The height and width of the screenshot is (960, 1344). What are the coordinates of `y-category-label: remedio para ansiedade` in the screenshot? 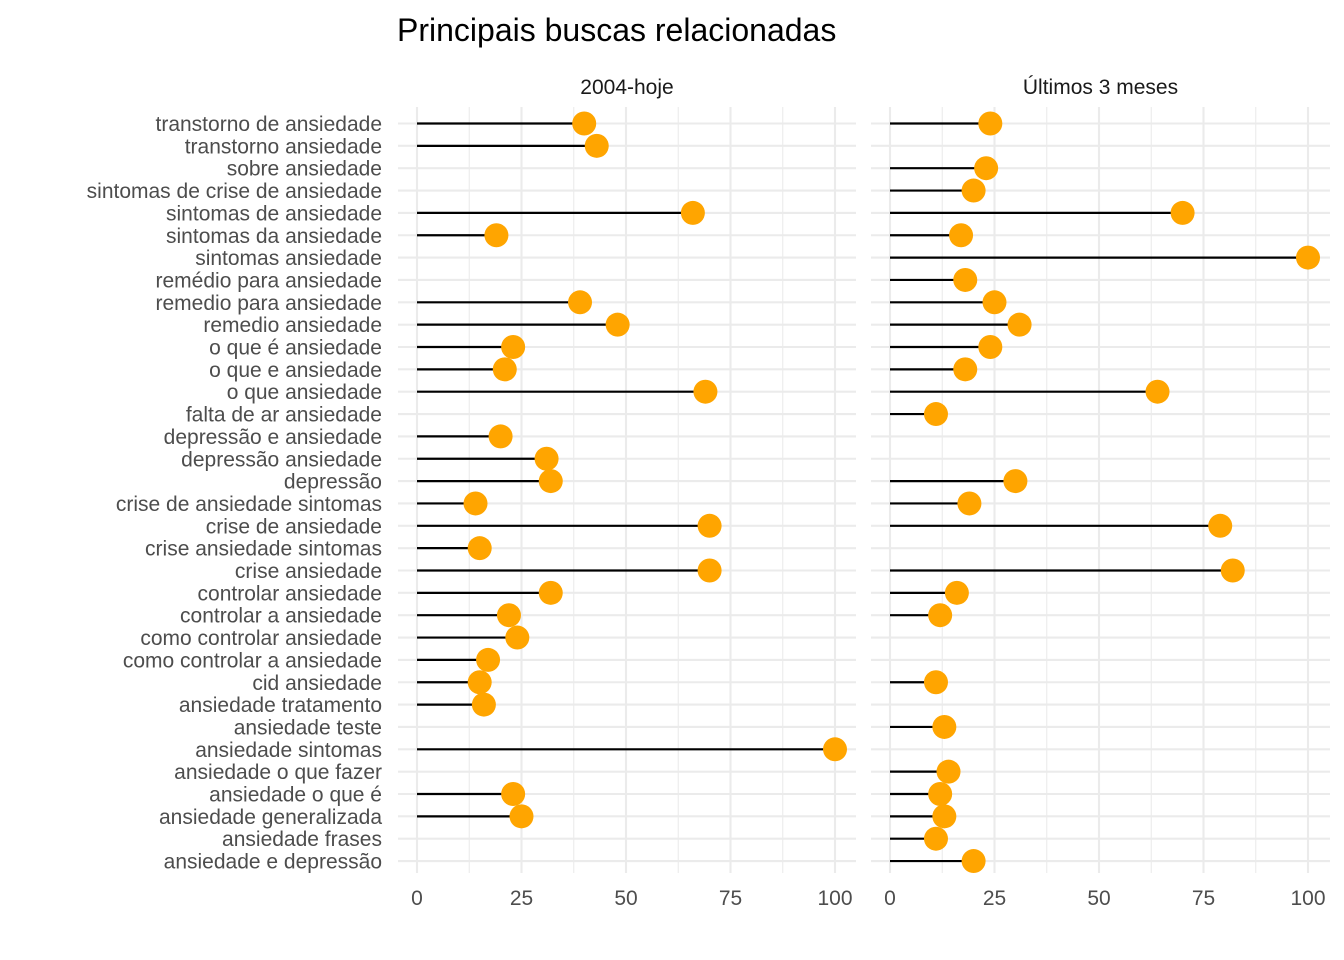 It's located at (269, 303).